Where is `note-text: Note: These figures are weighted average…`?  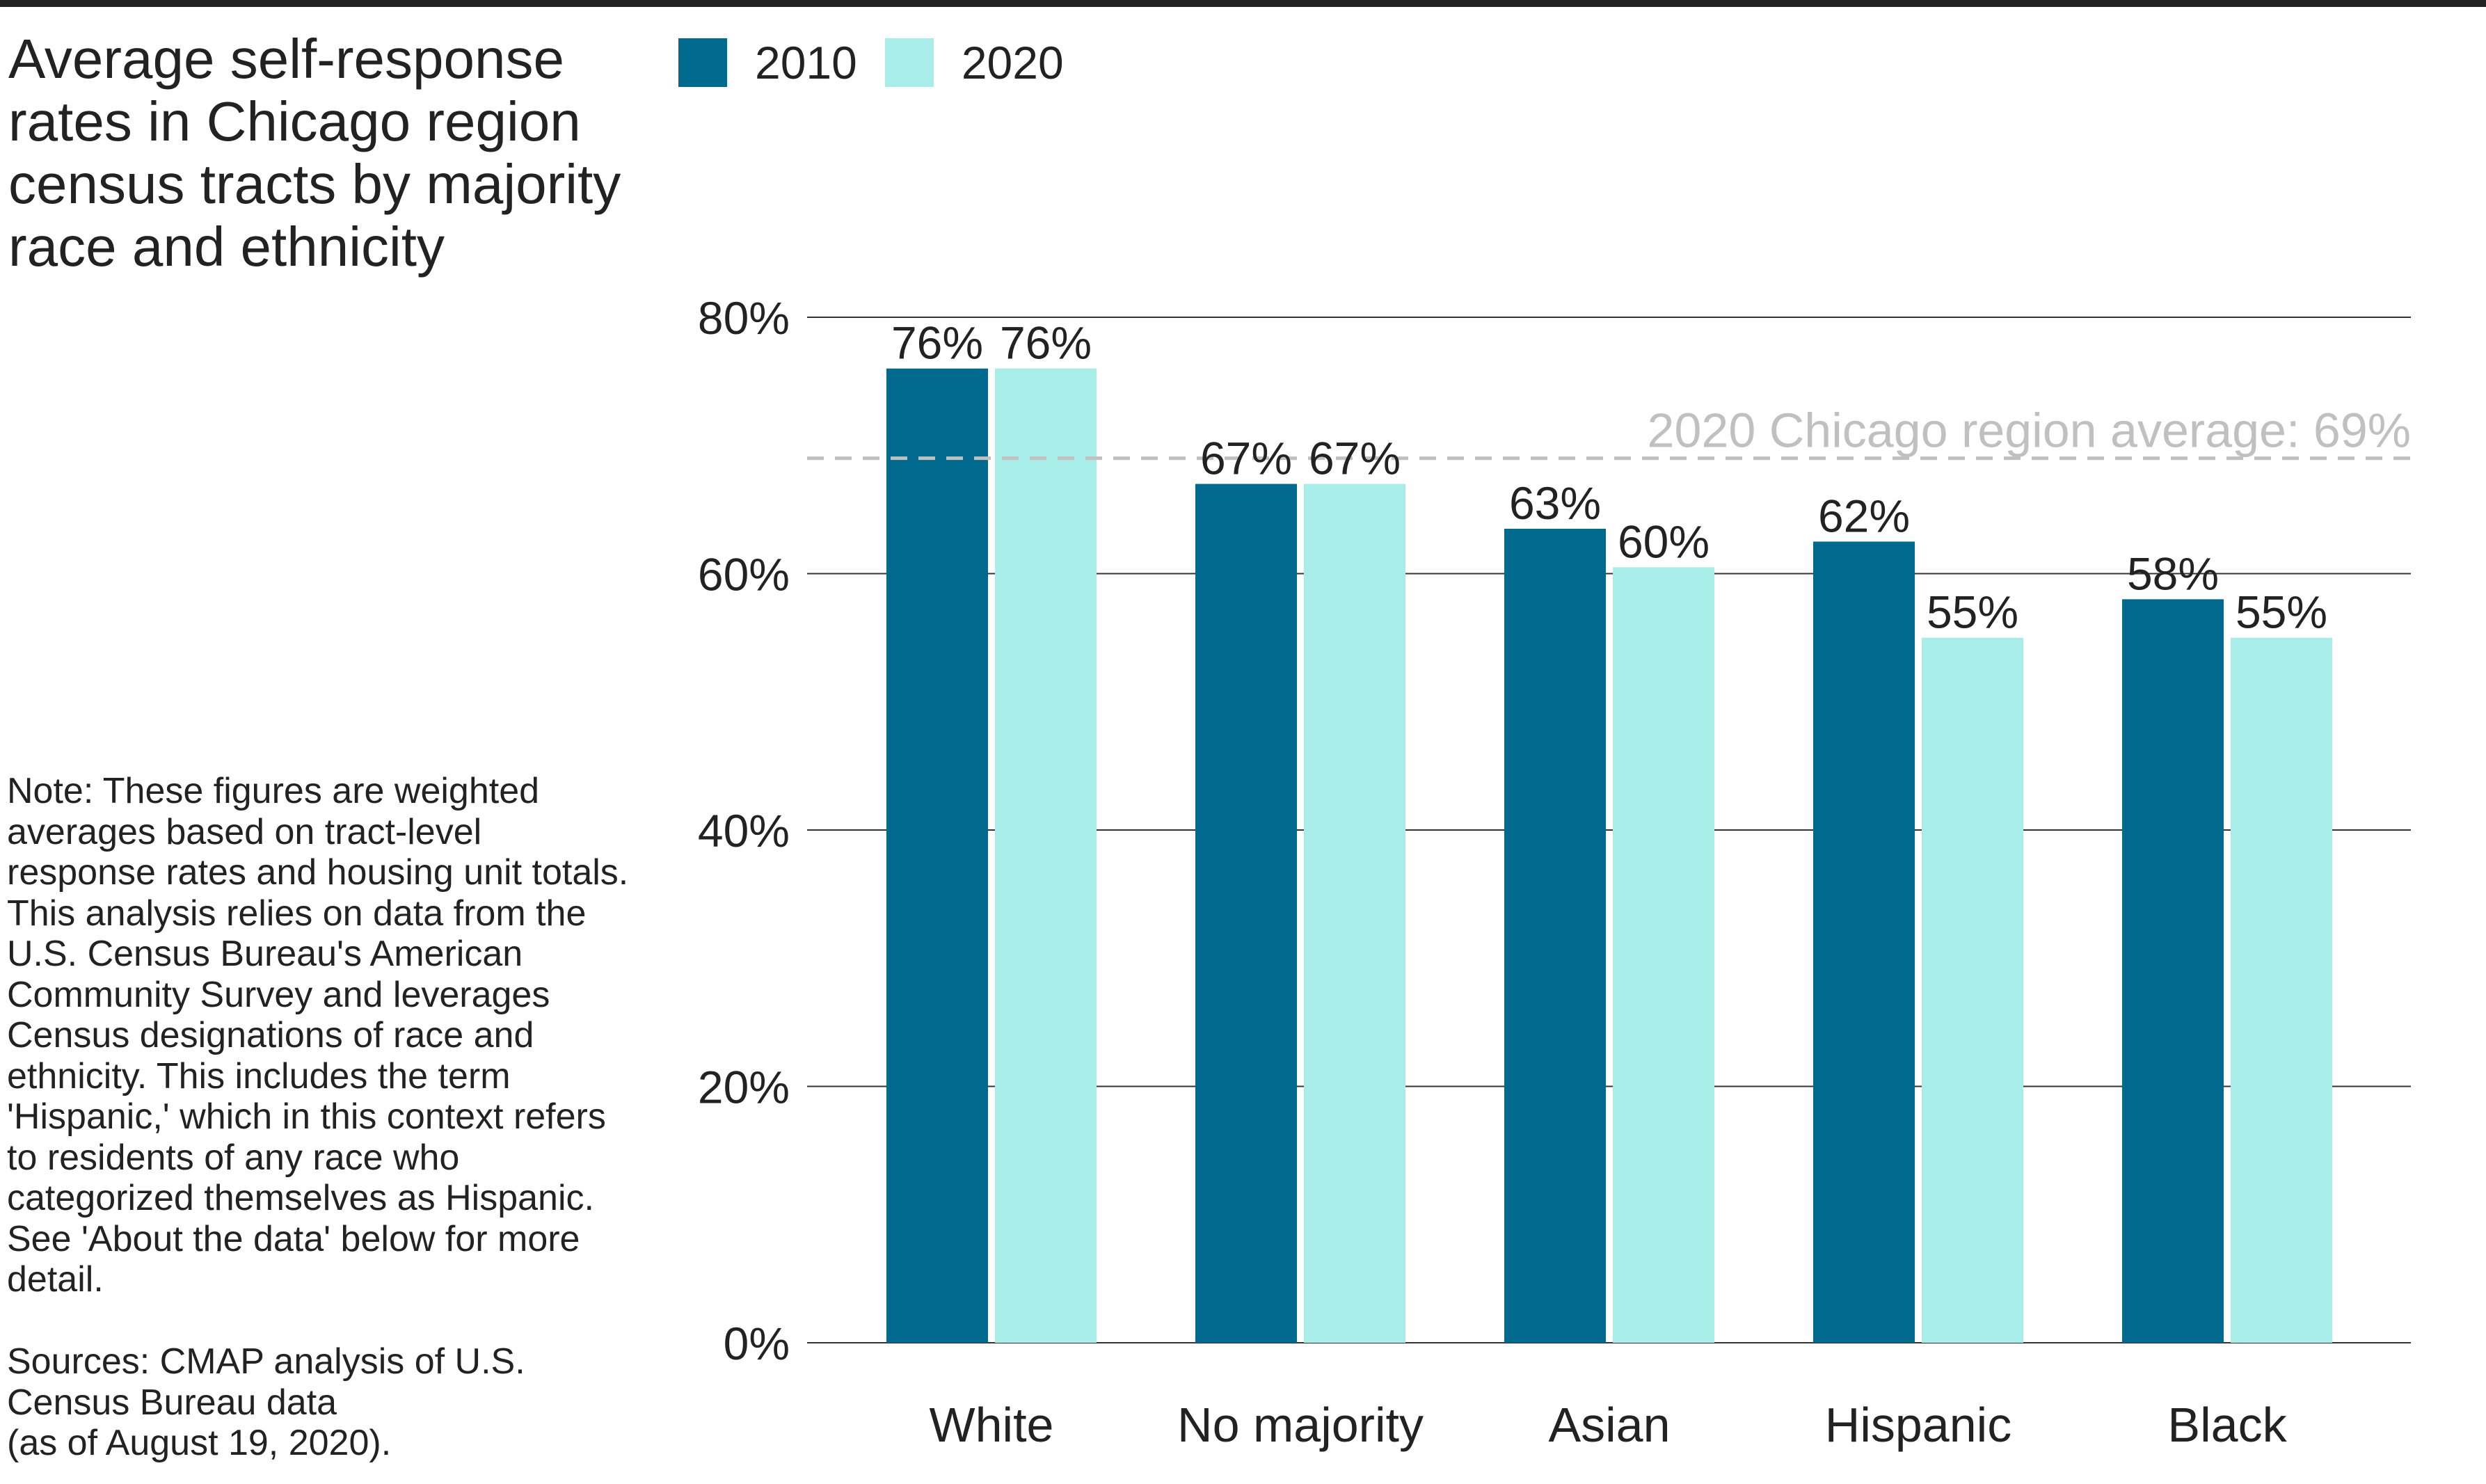 note-text: Note: These figures are weighted average… is located at coordinates (318, 1036).